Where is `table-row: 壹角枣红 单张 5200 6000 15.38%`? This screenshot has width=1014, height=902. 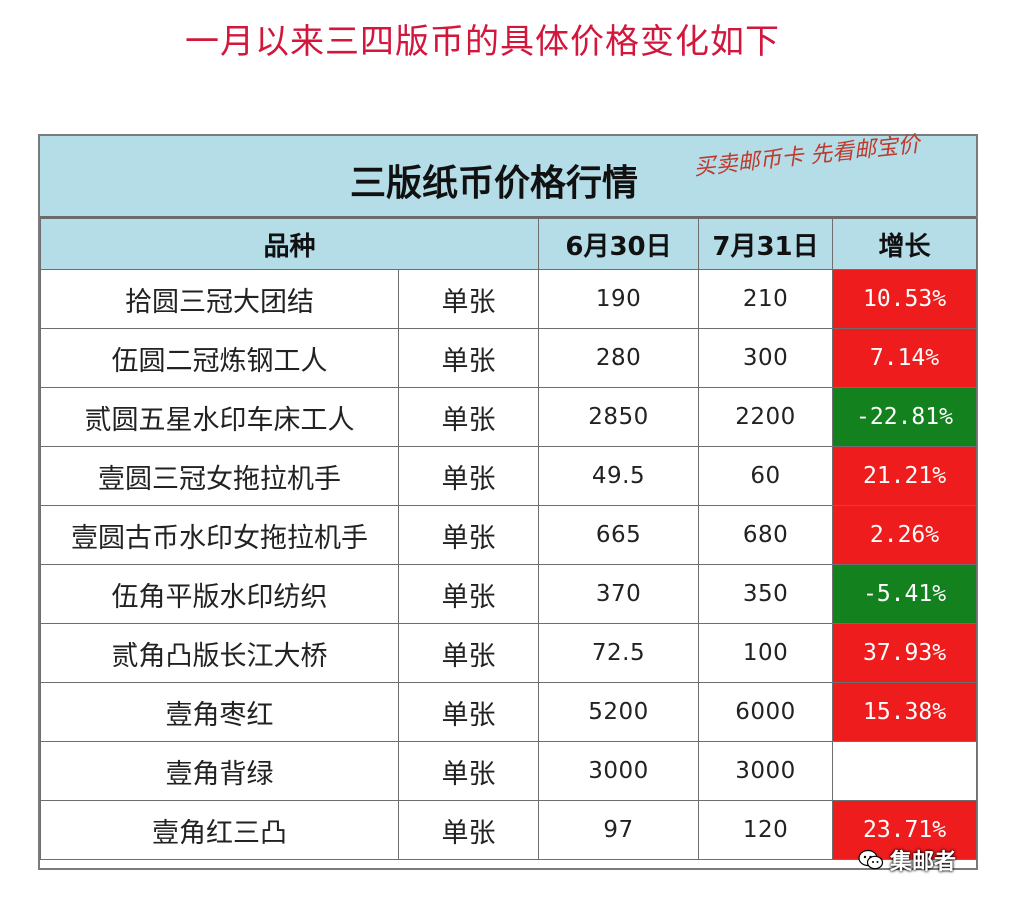
table-row: 壹角枣红 单张 5200 6000 15.38% is located at coordinates (509, 712).